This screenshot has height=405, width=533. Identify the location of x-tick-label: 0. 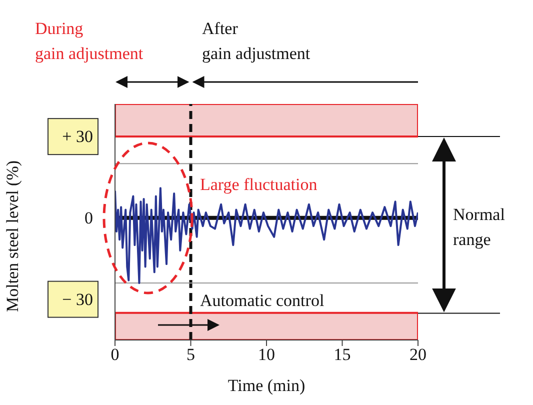
(115, 354).